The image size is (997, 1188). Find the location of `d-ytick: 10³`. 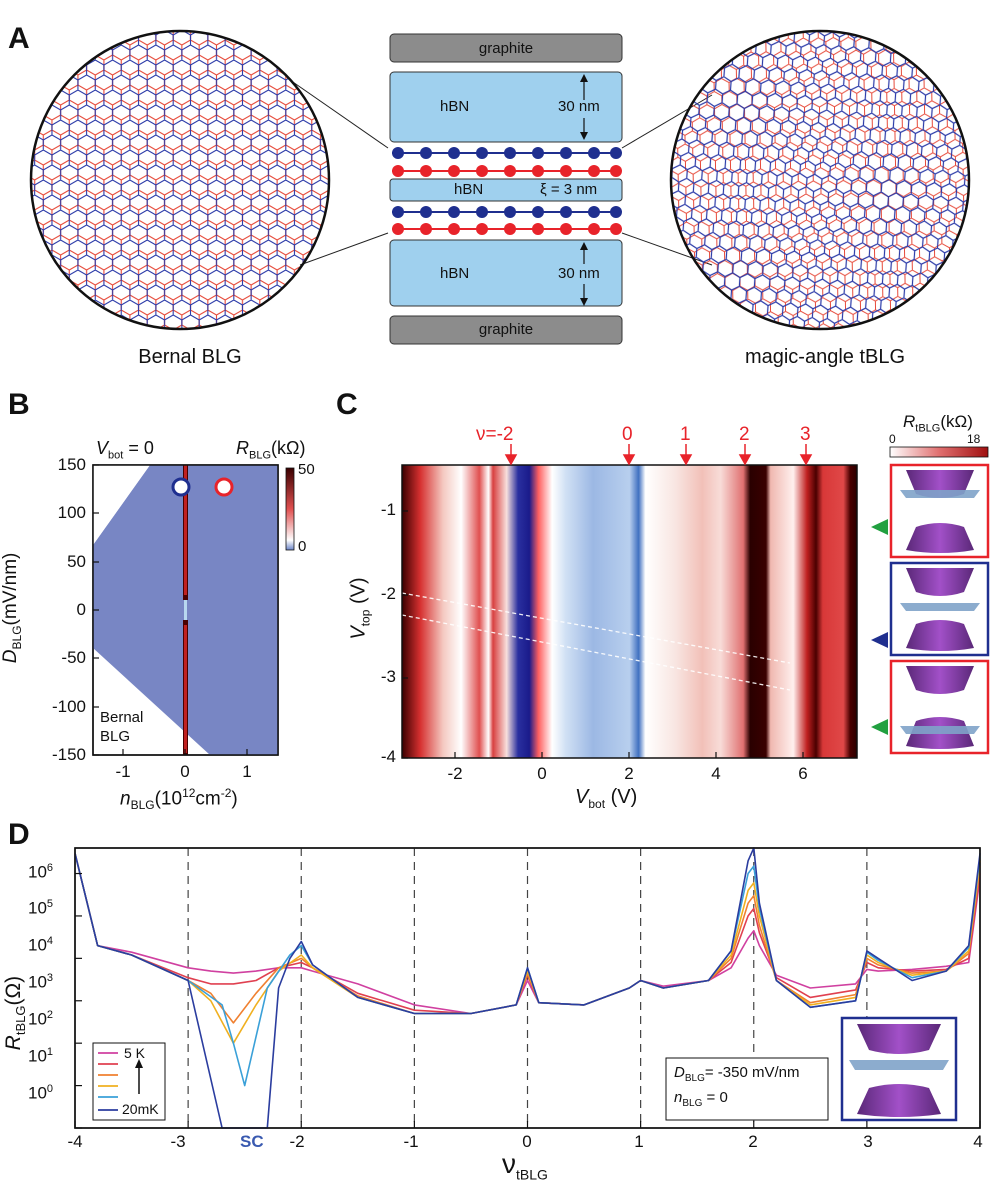

d-ytick: 10³ is located at coordinates (41, 982).